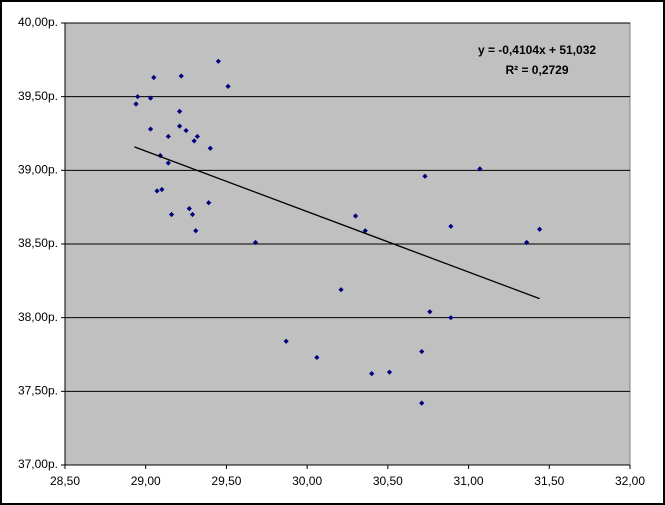 The height and width of the screenshot is (505, 665). I want to click on x-tick-label: 31,00, so click(469, 481).